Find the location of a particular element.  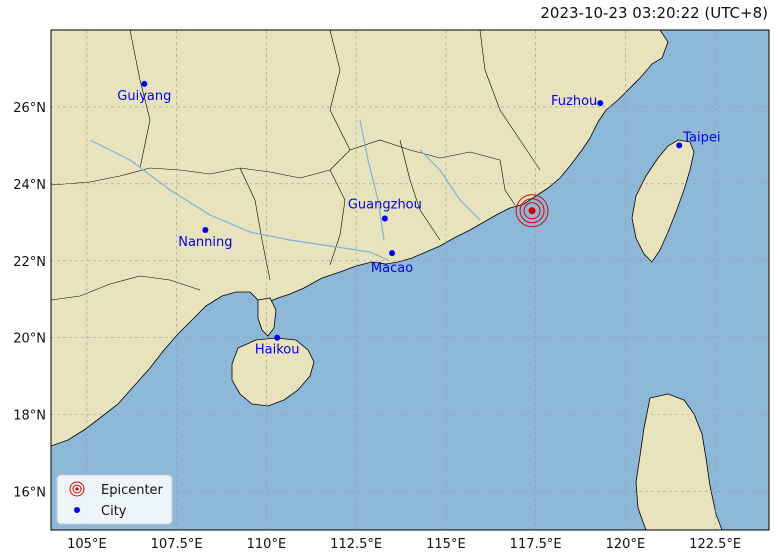

city-dot-fuzhou is located at coordinates (600, 103).